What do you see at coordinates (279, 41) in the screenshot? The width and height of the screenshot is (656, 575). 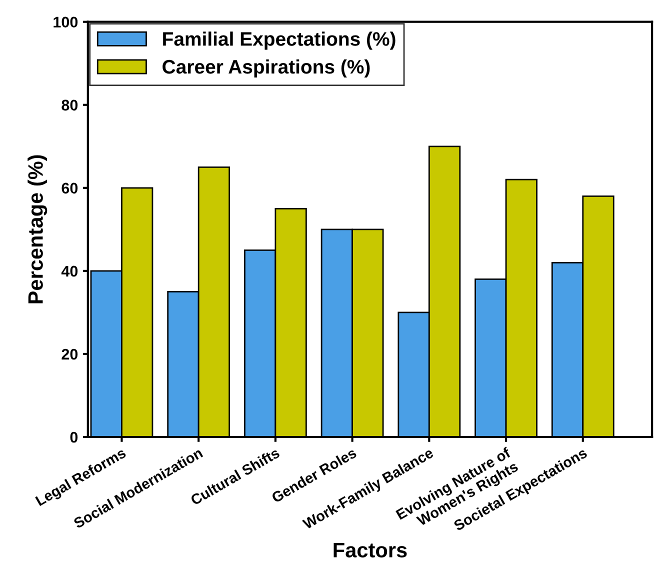 I see `legend-label: Familial Expectations (%)` at bounding box center [279, 41].